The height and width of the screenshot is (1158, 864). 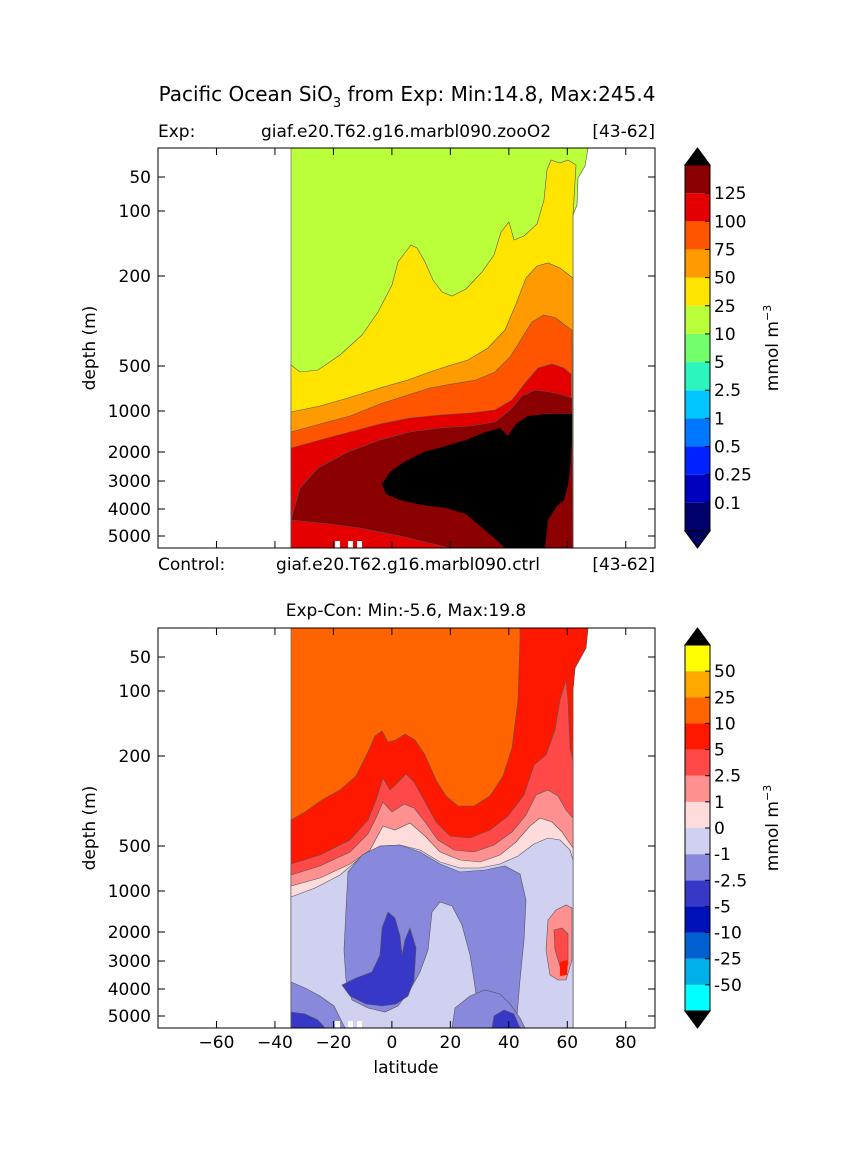 What do you see at coordinates (129, 537) in the screenshot?
I see `y-tick-label: 5000` at bounding box center [129, 537].